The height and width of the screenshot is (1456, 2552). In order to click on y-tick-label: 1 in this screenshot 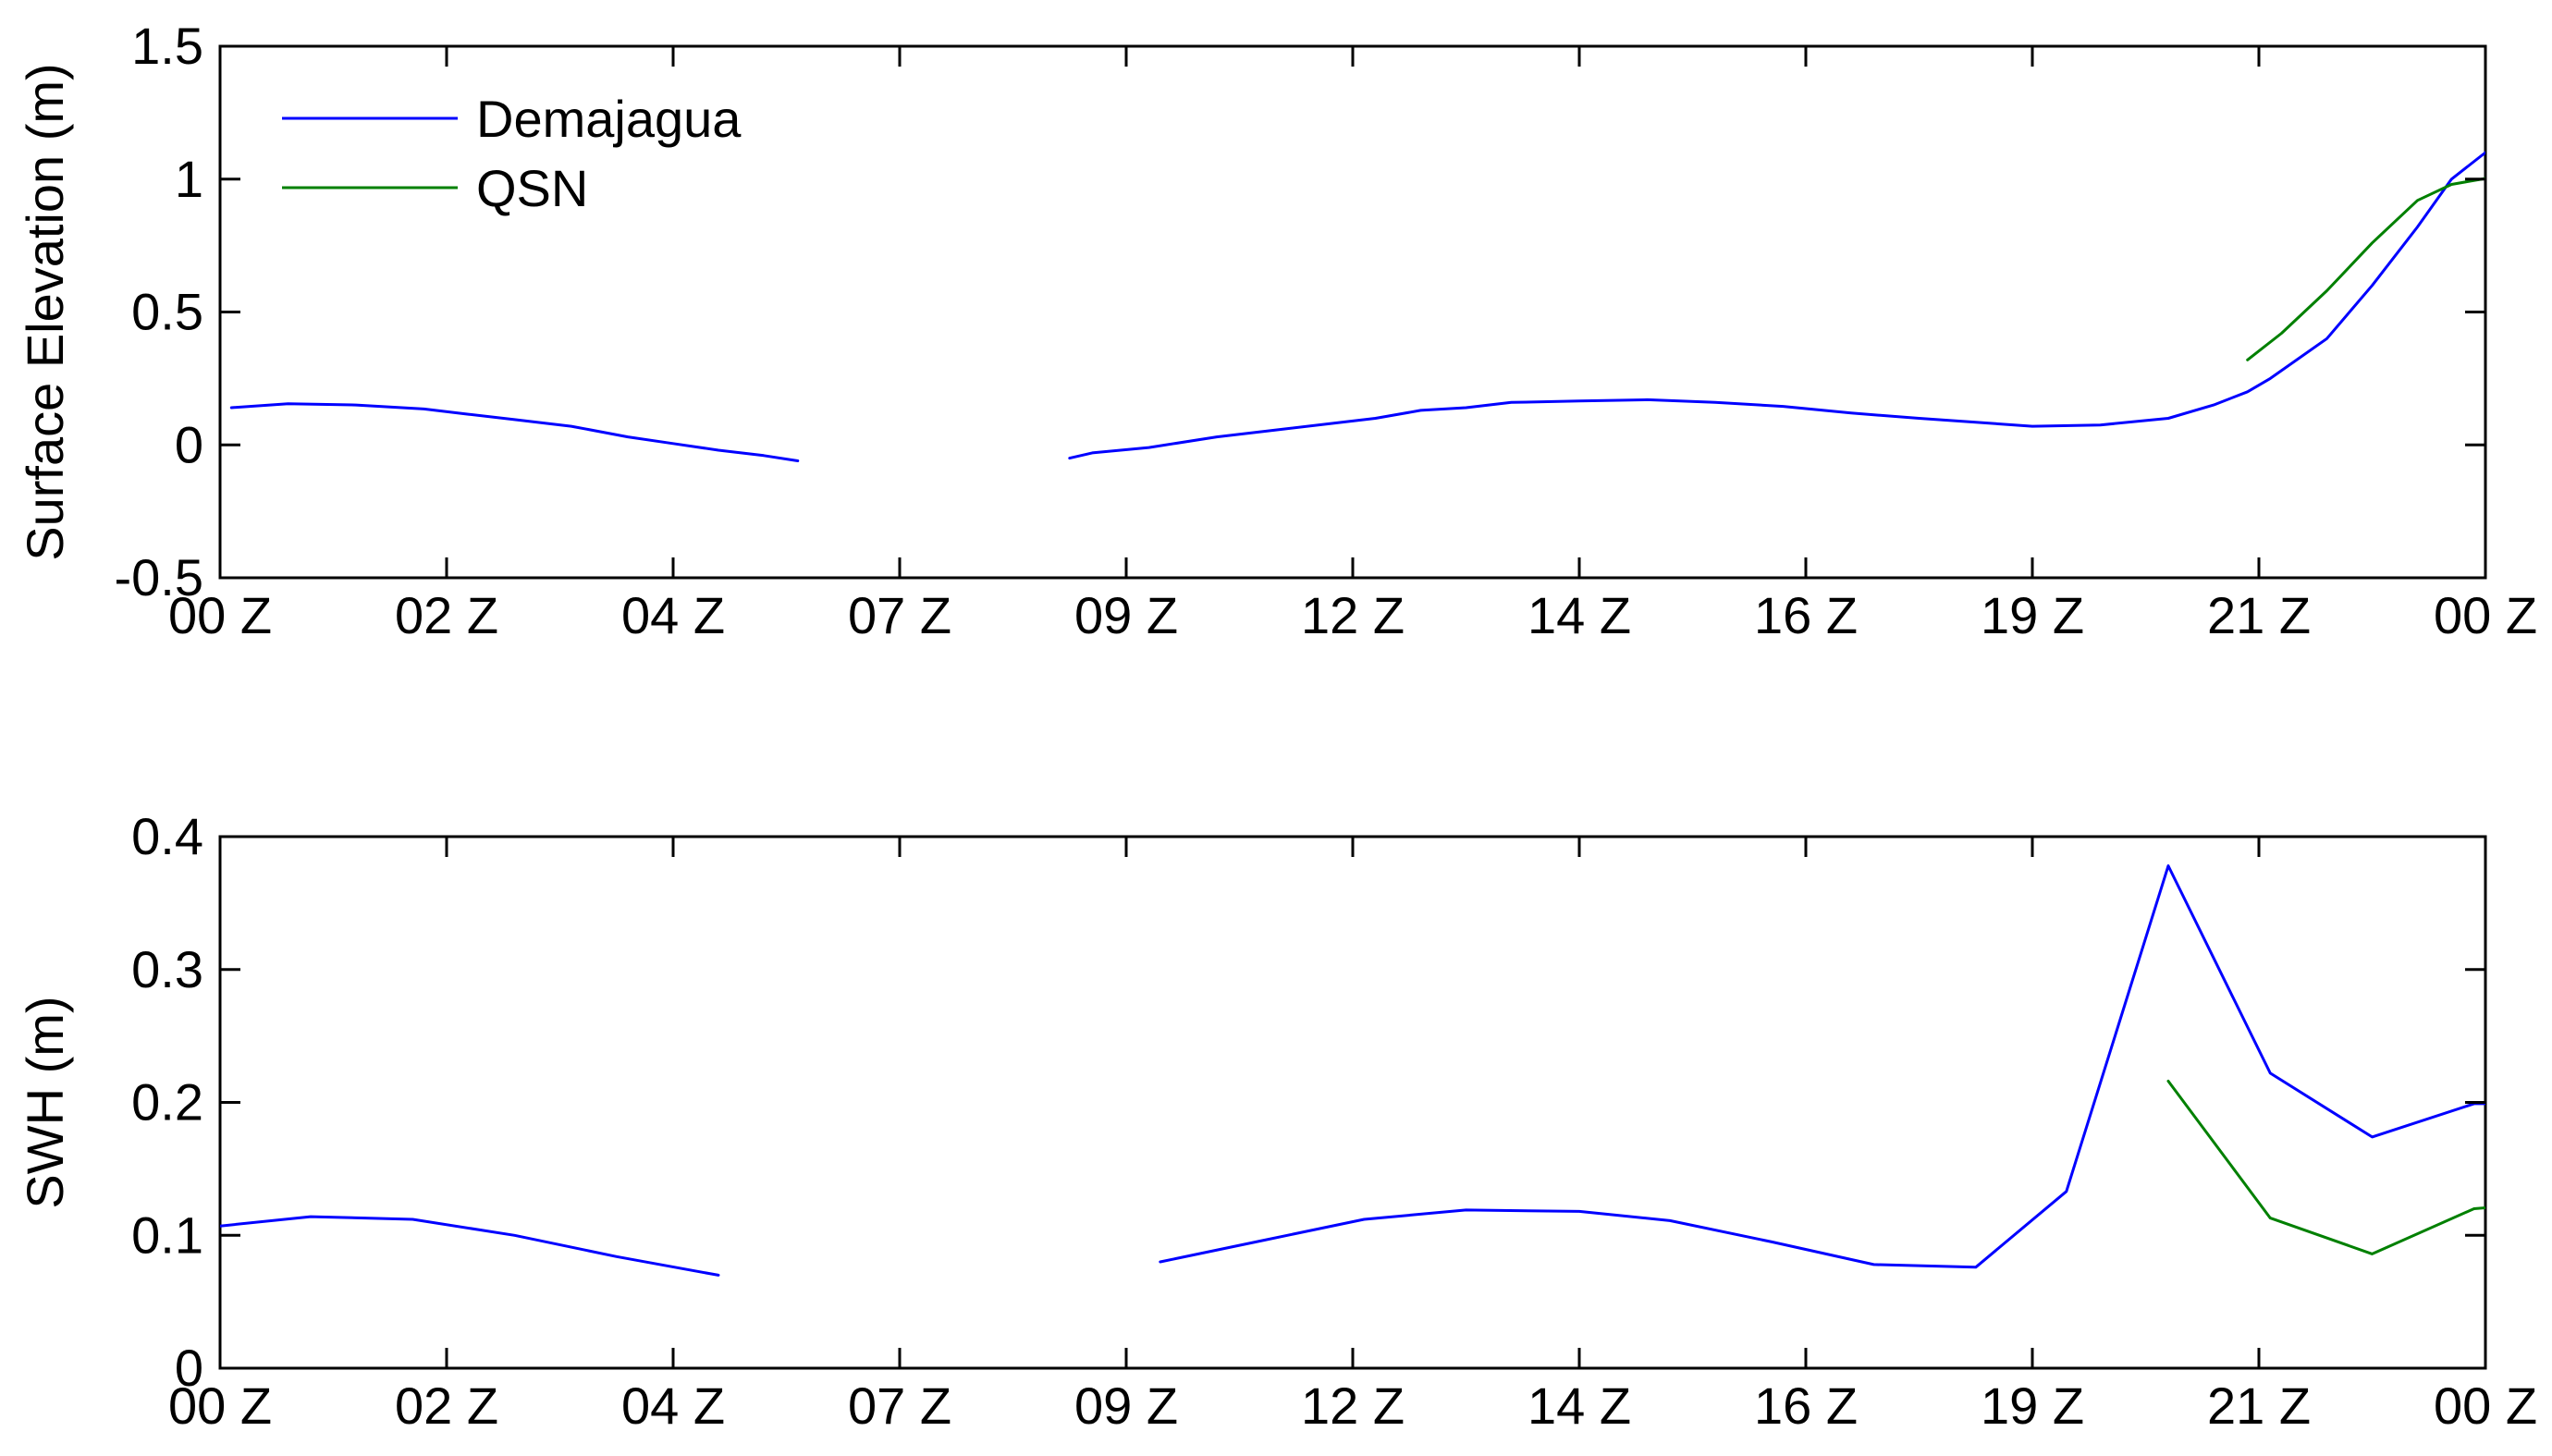, I will do `click(189, 179)`.